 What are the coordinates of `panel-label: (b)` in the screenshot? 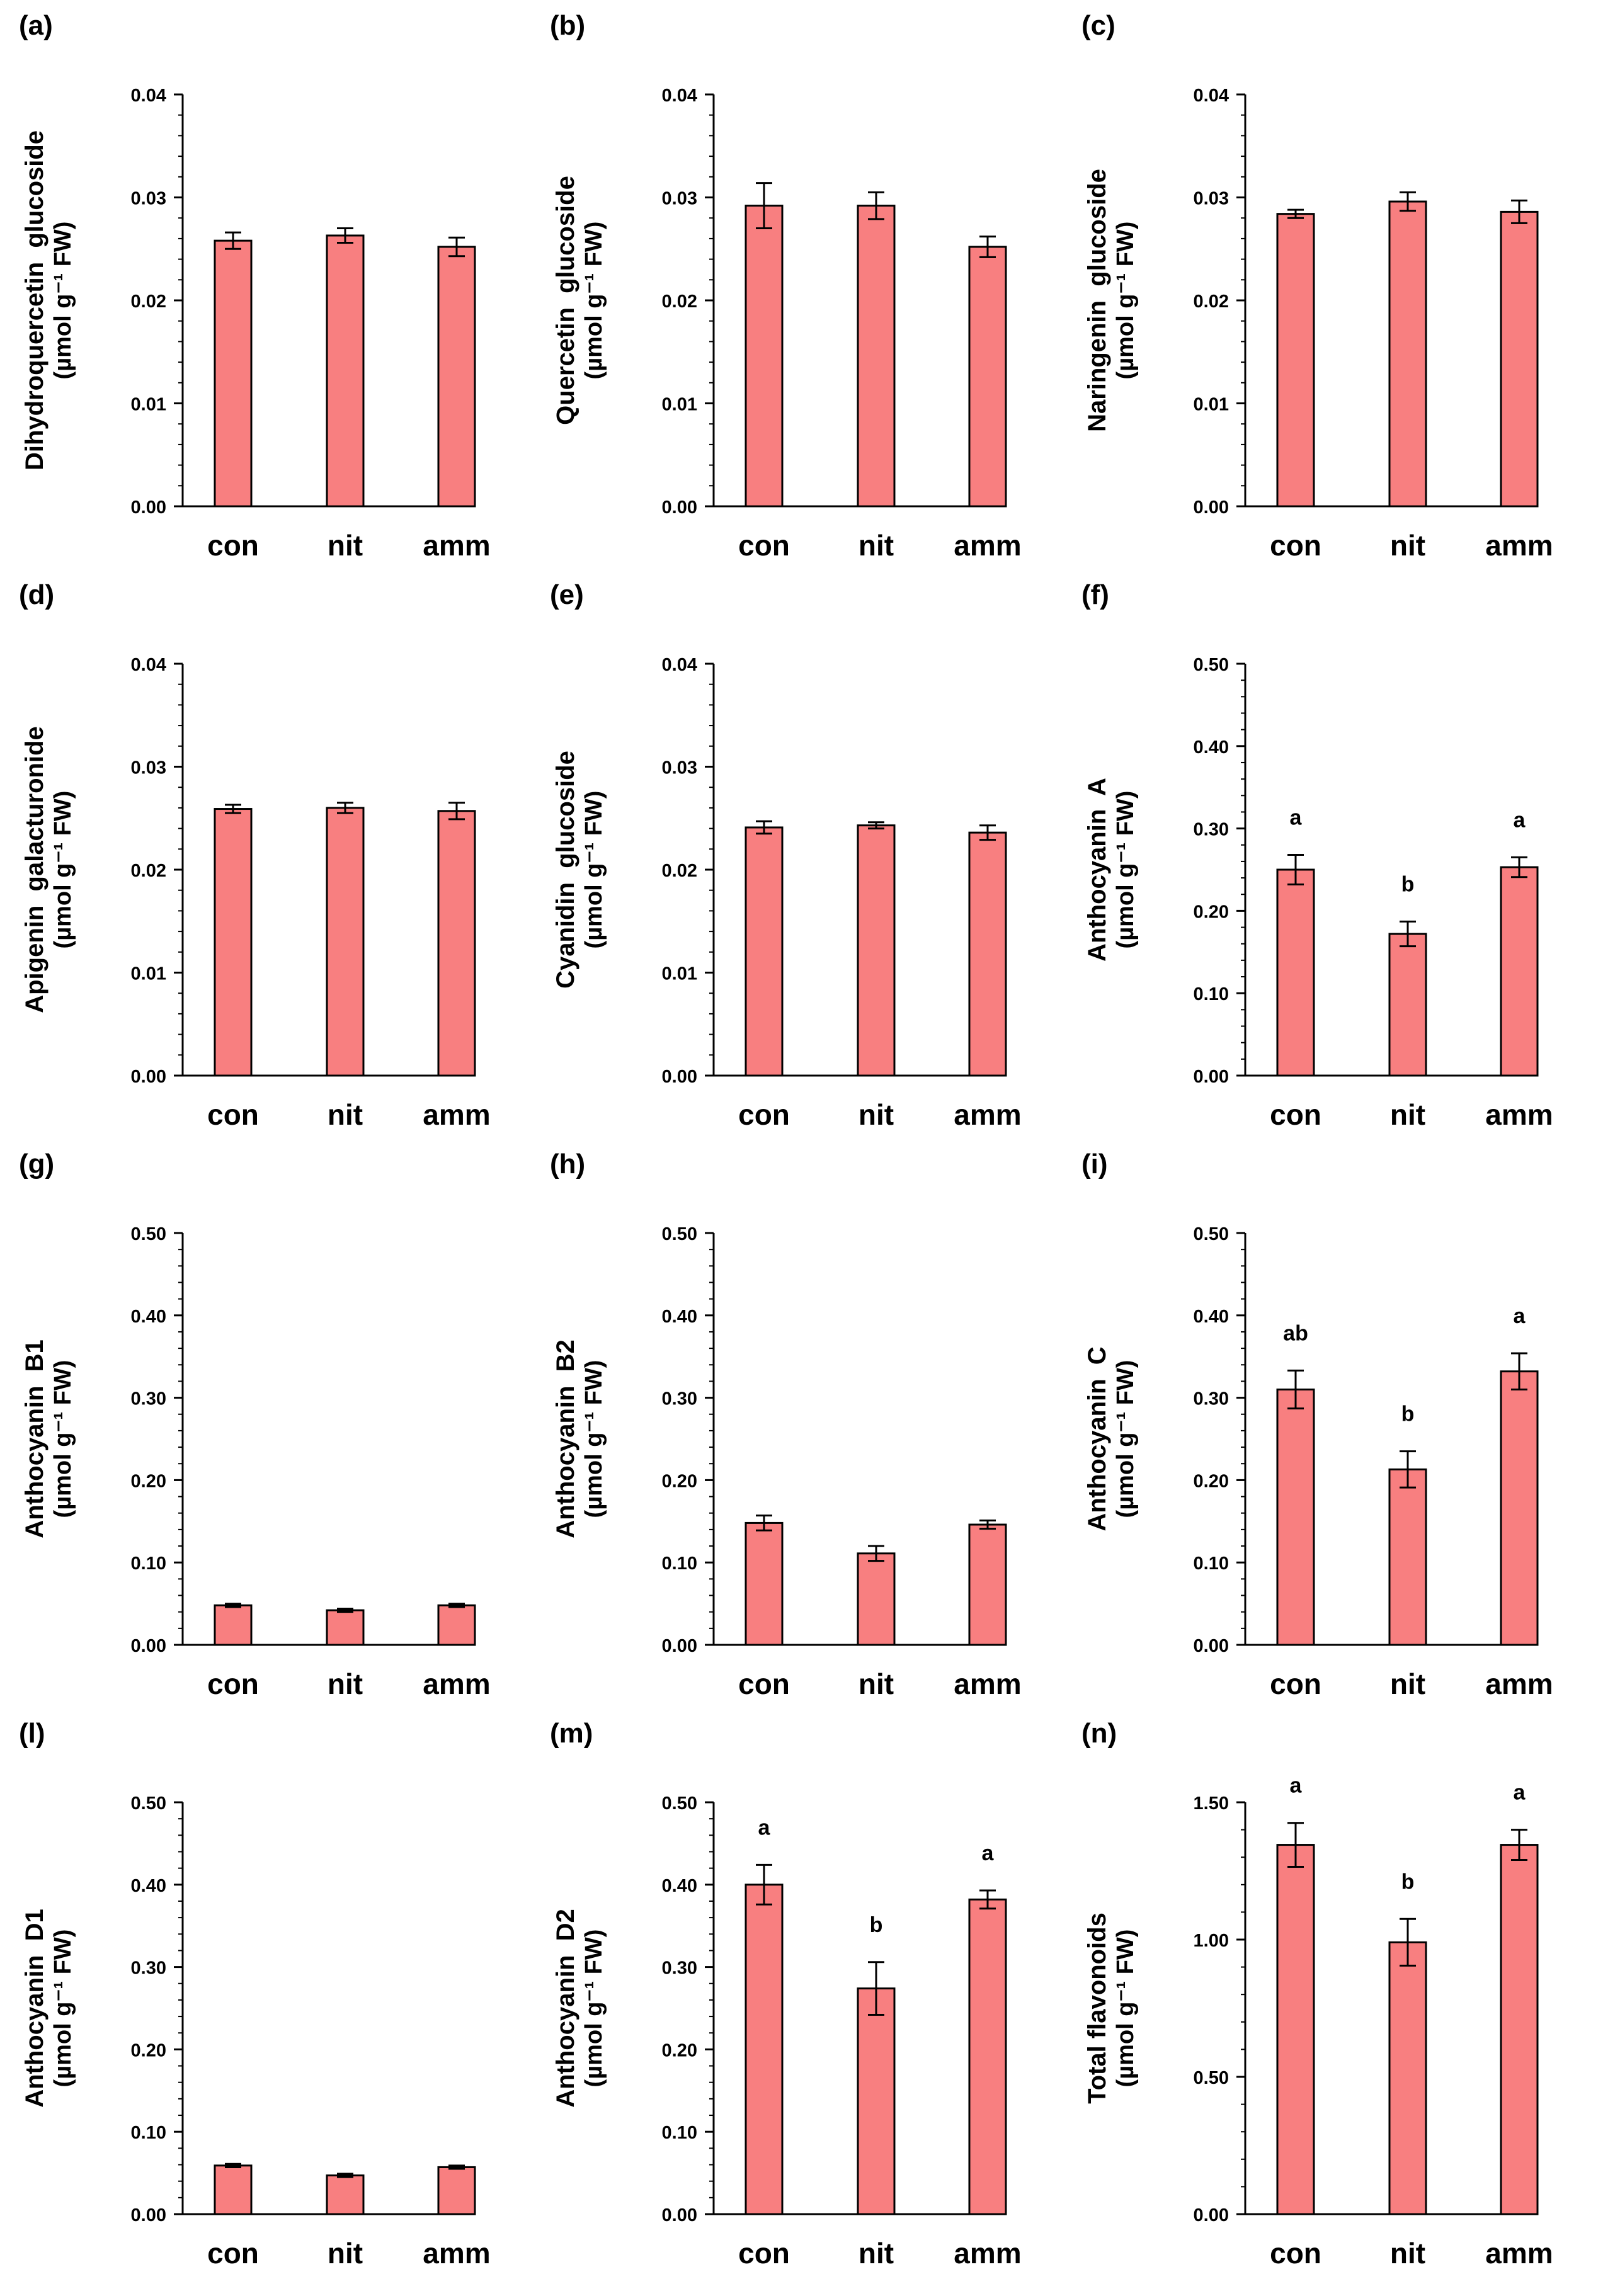 It's located at (567, 26).